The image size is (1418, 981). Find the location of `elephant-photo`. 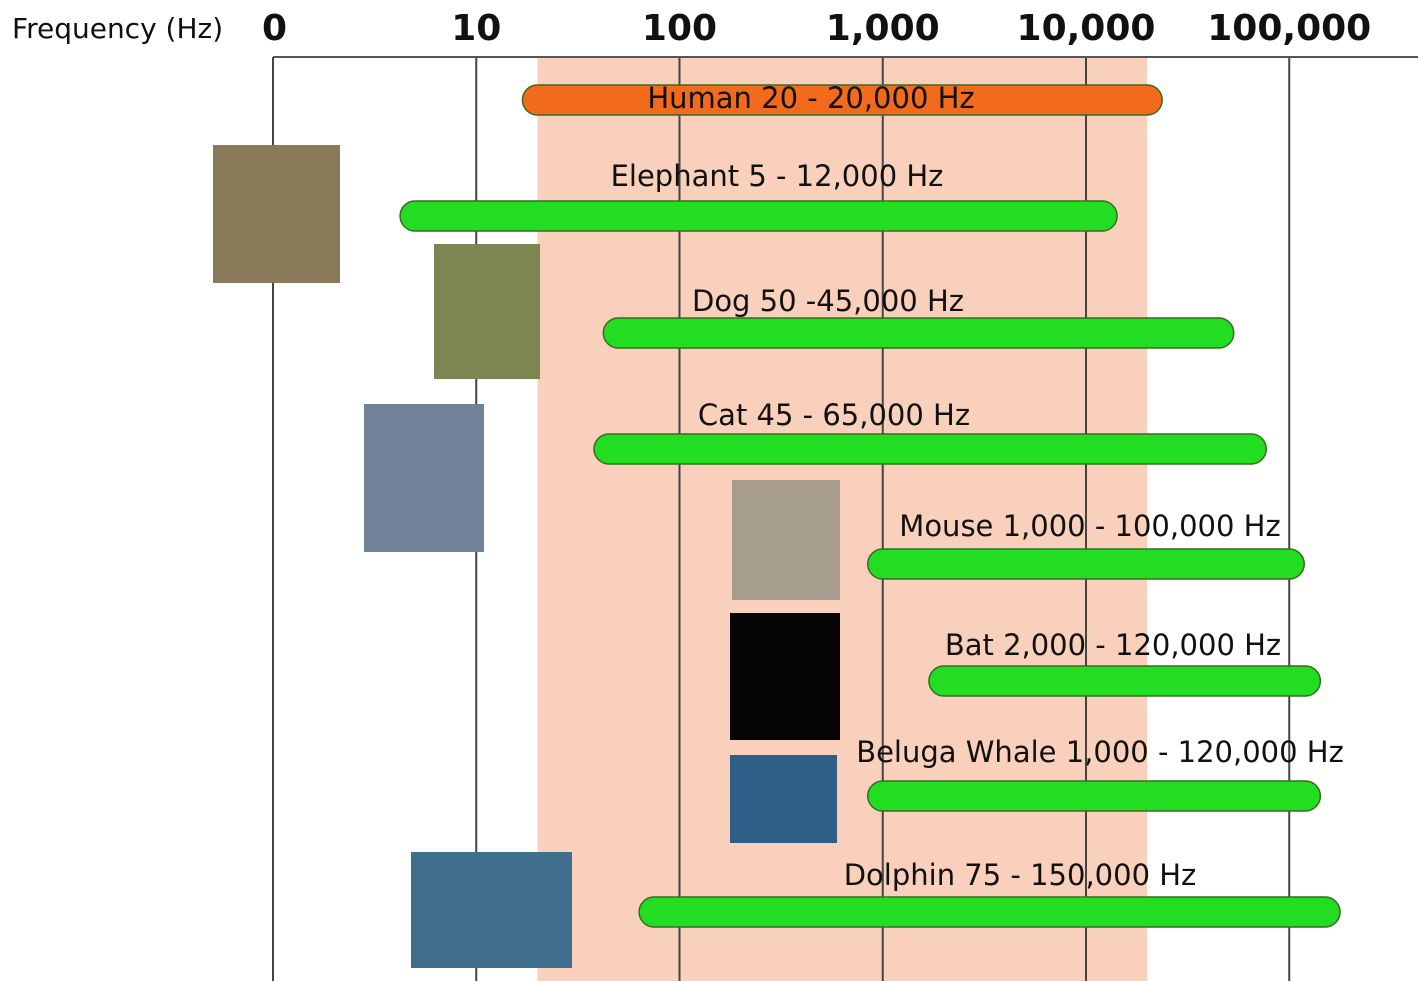

elephant-photo is located at coordinates (276, 214).